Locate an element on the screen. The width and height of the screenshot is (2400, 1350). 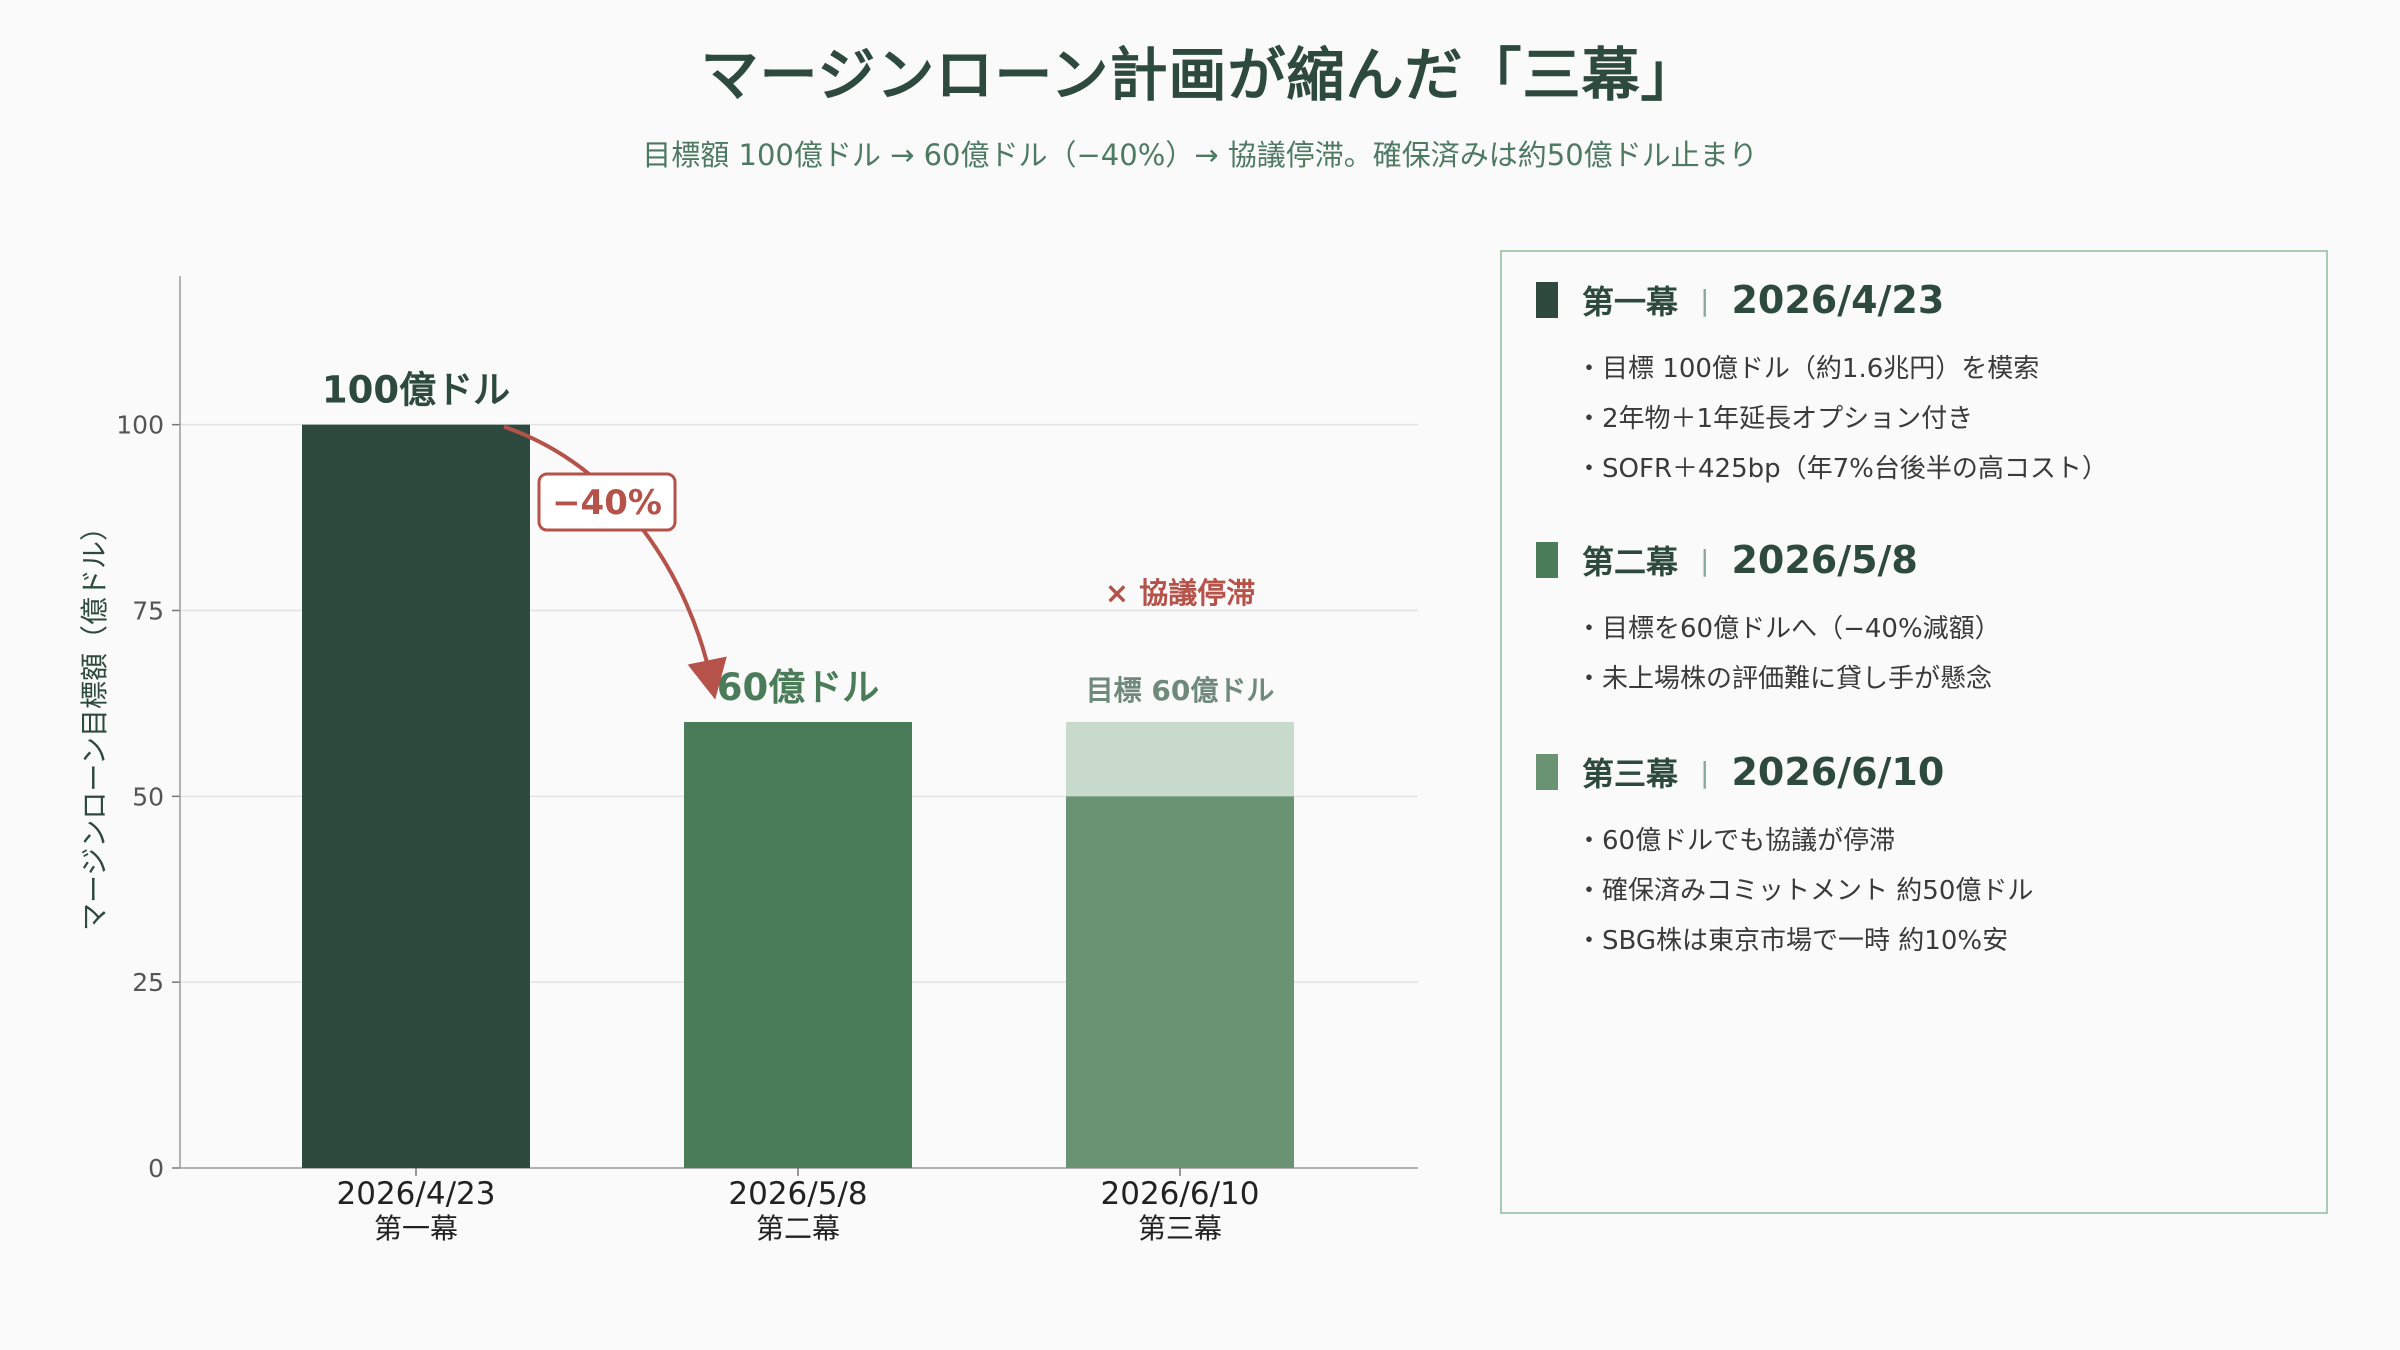
y-axis-label: マージンローン目標額（億ドル） is located at coordinates (94, 722).